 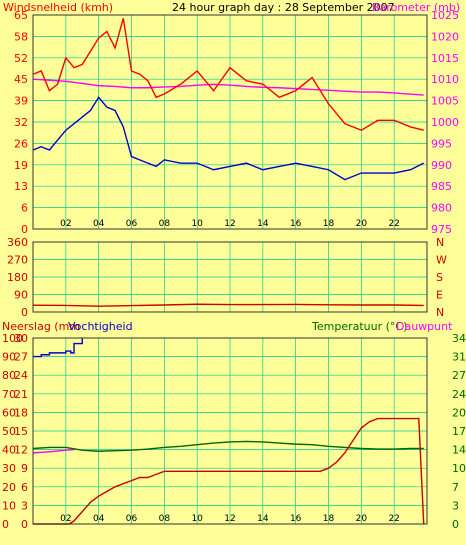 I want to click on humidity-tick-label: 90, so click(x=9, y=357).